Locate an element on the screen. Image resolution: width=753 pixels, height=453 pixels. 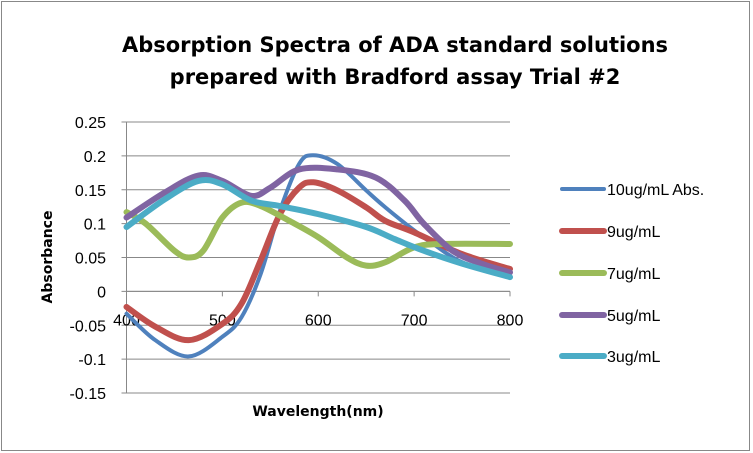
x-tick-label: 400 is located at coordinates (126, 320).